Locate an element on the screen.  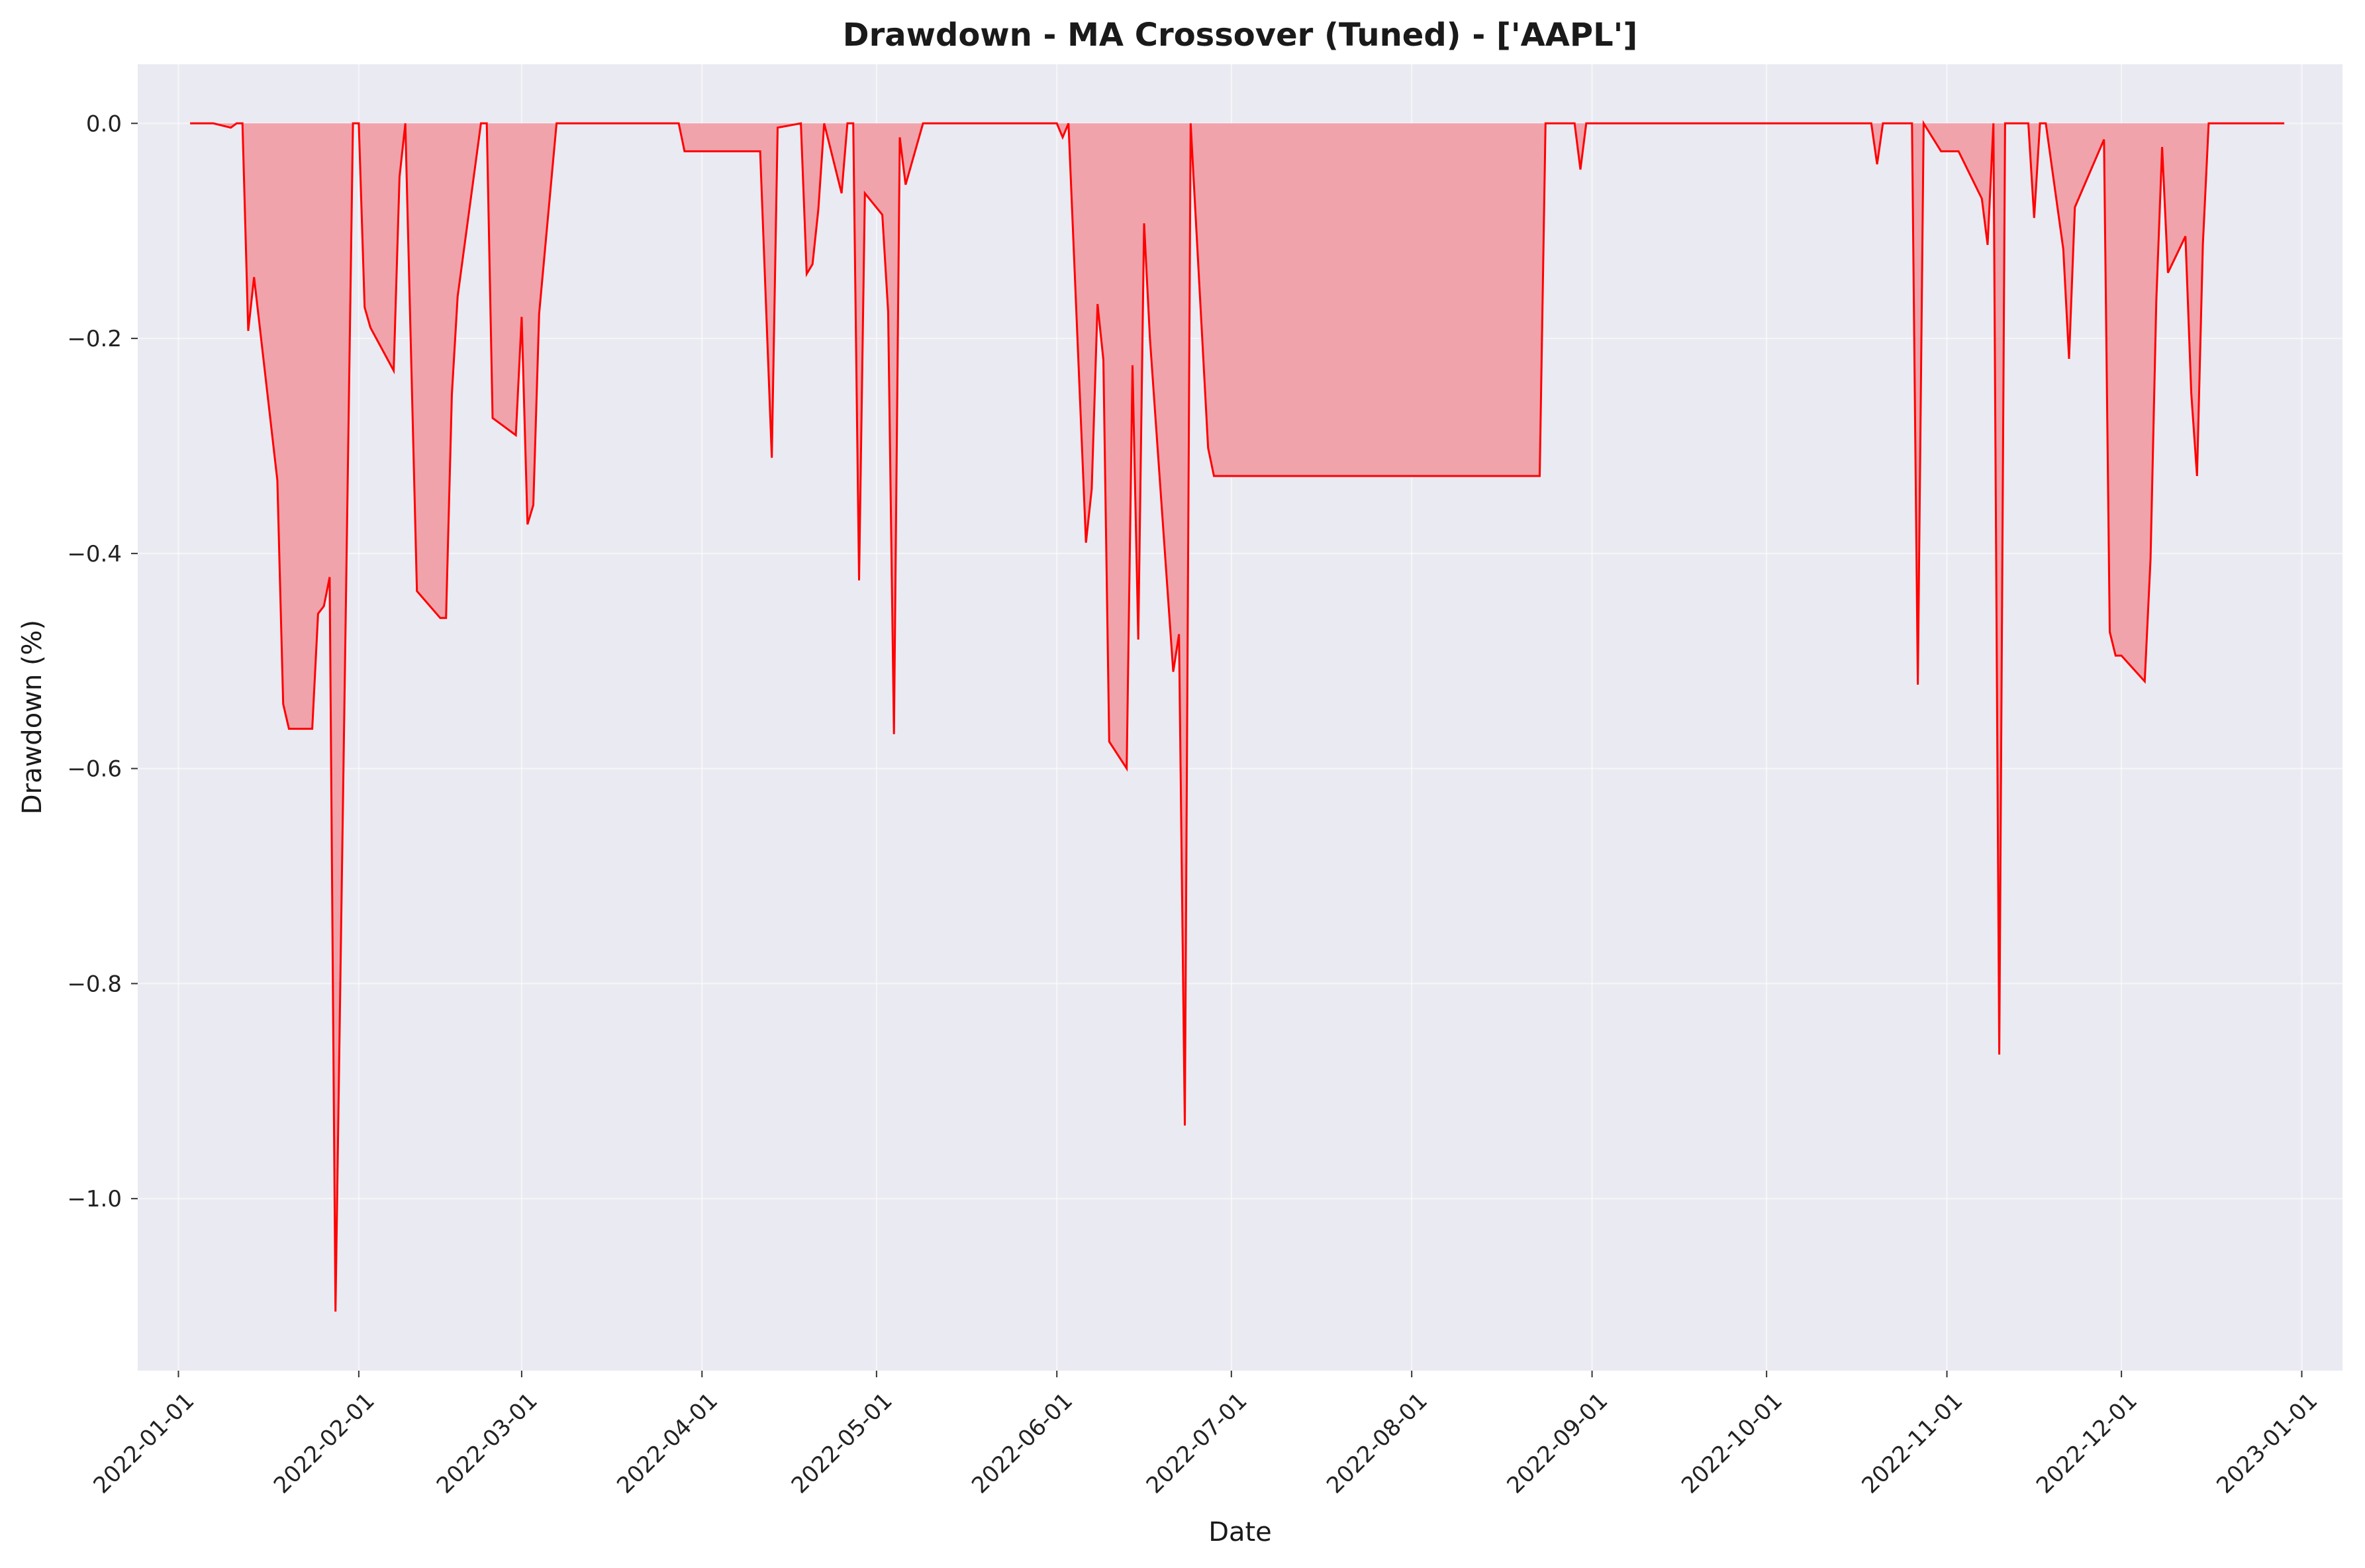
y-tick-label: −0.4 is located at coordinates (94, 554).